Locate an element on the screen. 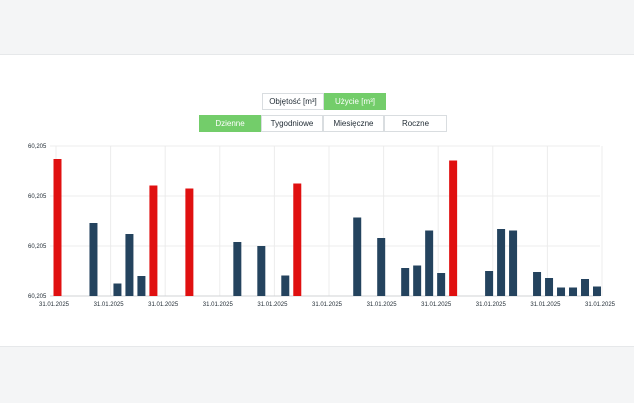 This screenshot has height=403, width=634. unit-toggle-group: Objętość [m³] Użycie [m³] is located at coordinates (324, 101).